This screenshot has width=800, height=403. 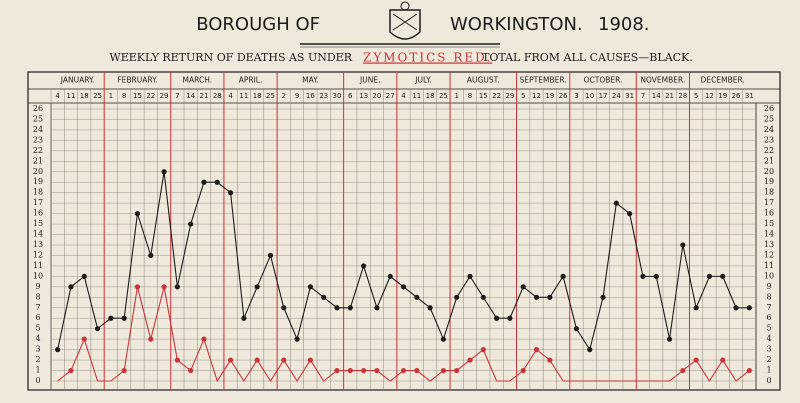 What do you see at coordinates (38, 244) in the screenshot?
I see `y-tick-label: 13` at bounding box center [38, 244].